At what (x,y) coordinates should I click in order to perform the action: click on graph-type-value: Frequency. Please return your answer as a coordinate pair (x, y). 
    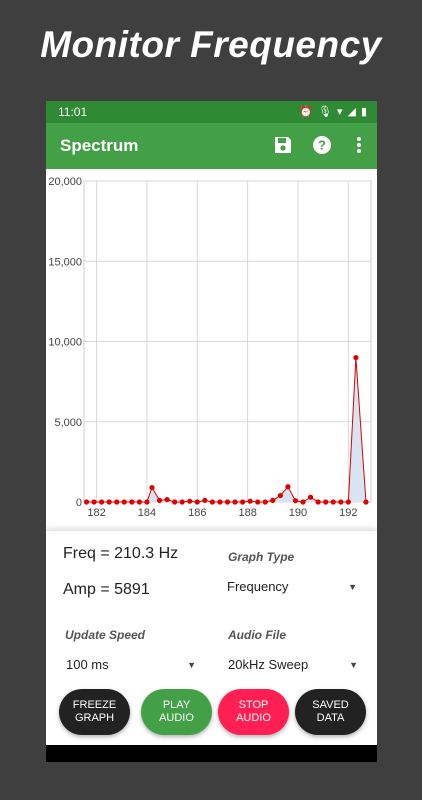
    Looking at the image, I should click on (258, 586).